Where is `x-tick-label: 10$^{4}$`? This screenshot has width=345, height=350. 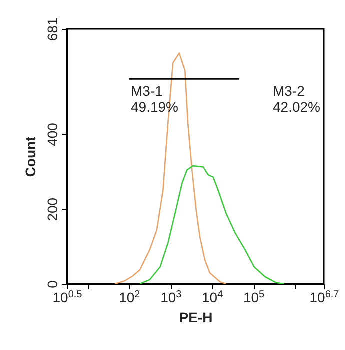
x-tick-label: 10$^{4}$ is located at coordinates (213, 297).